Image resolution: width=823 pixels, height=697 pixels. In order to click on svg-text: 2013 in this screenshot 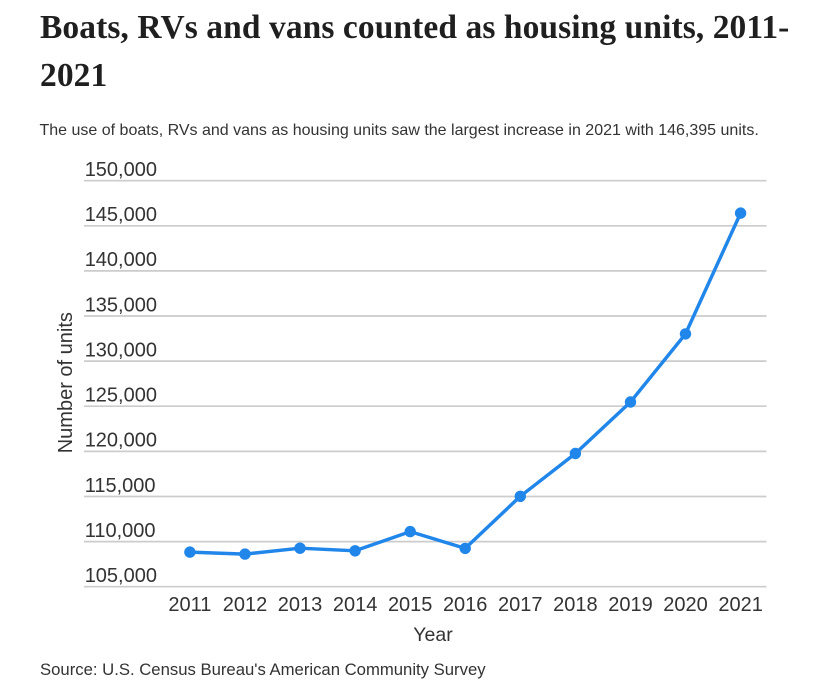, I will do `click(300, 605)`.